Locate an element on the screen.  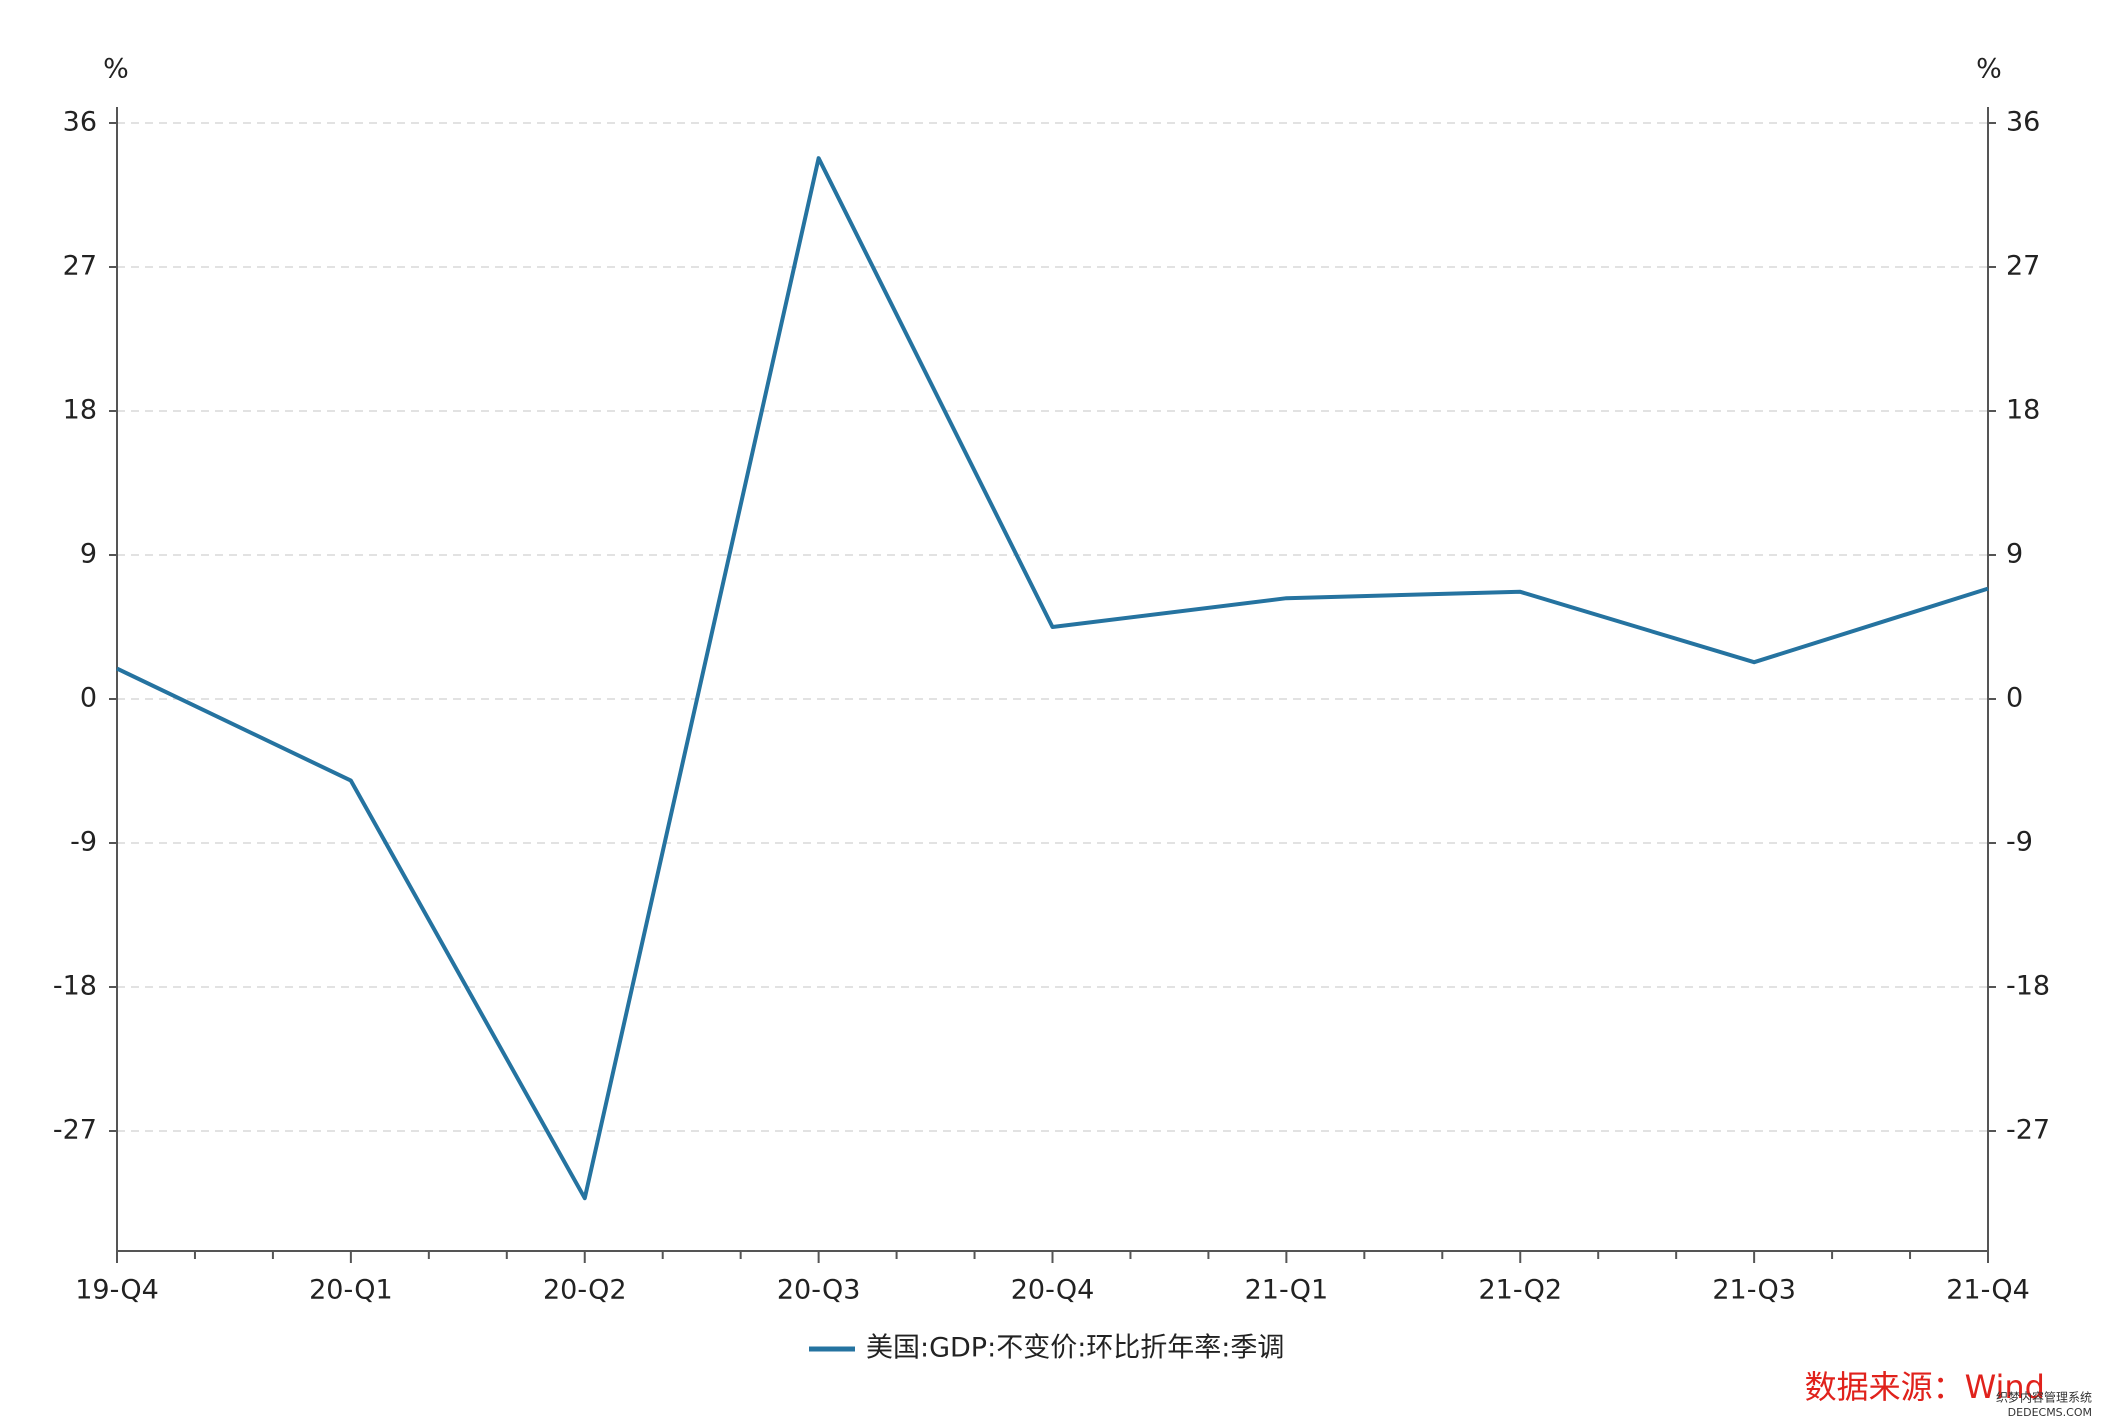
y-tick-label: 36 is located at coordinates (80, 122).